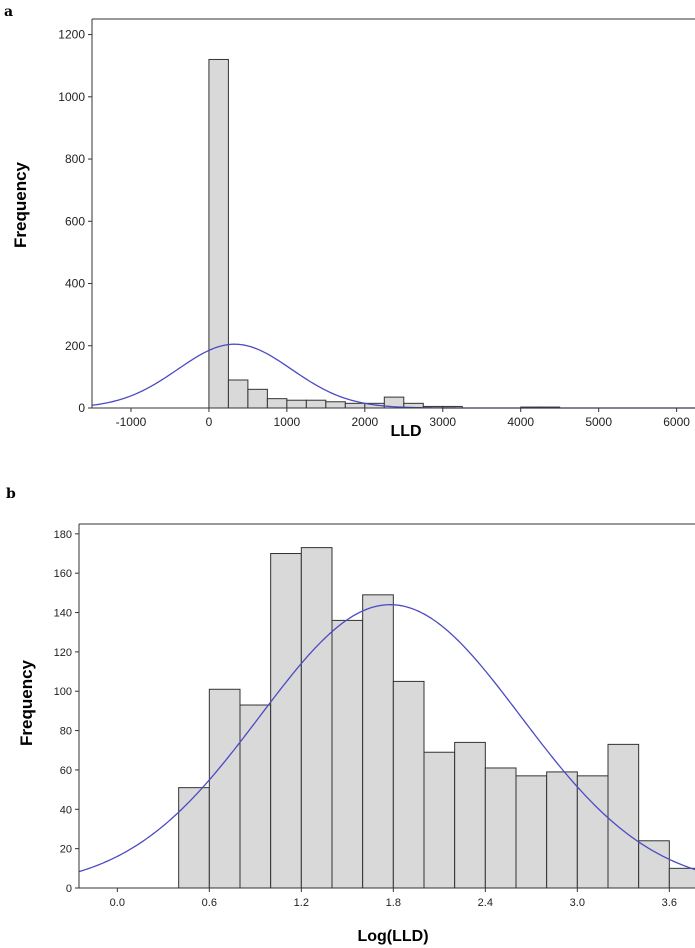 This screenshot has width=695, height=948. I want to click on y-tick-label: 800, so click(75, 159).